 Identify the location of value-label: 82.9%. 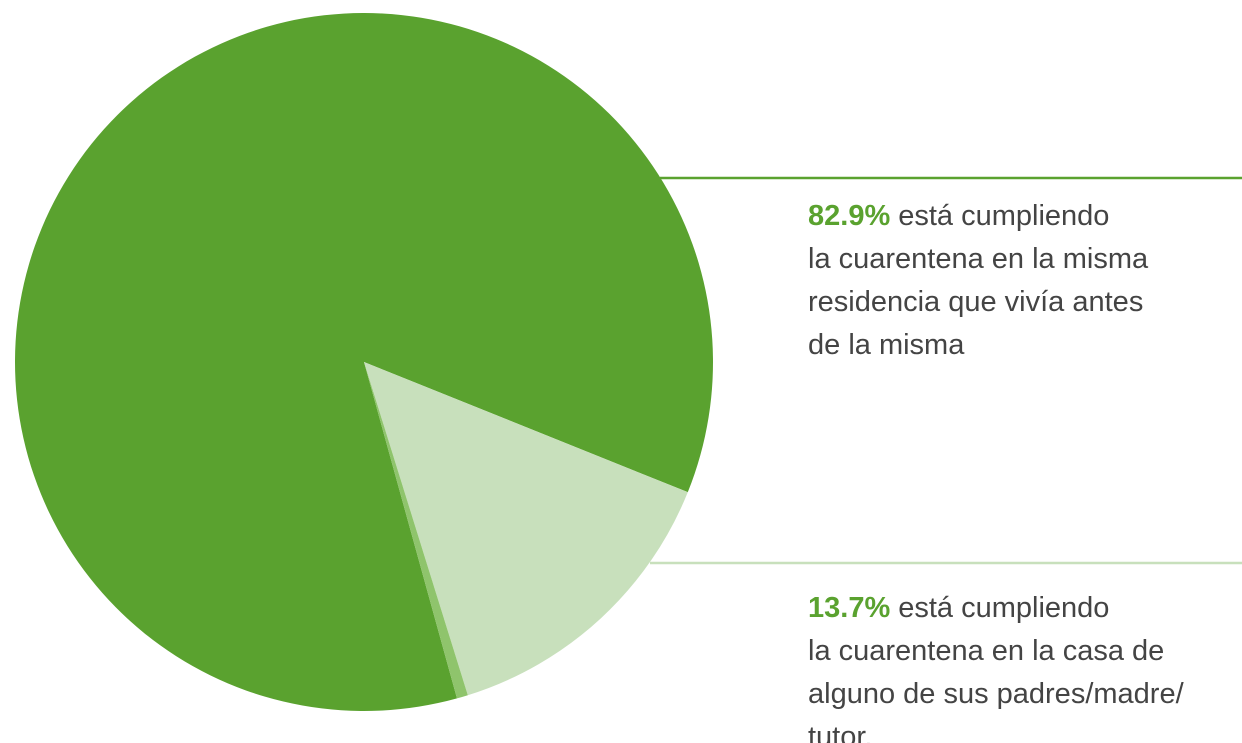
(849, 216).